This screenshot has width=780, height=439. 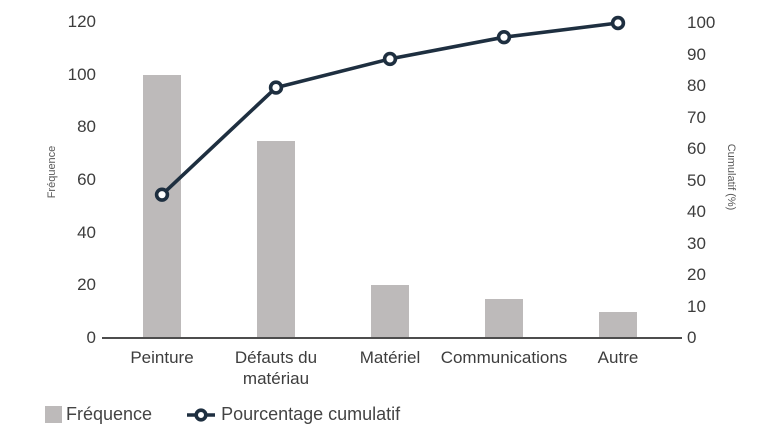 I want to click on legend-item-frequency: Fréquence, so click(x=98, y=414).